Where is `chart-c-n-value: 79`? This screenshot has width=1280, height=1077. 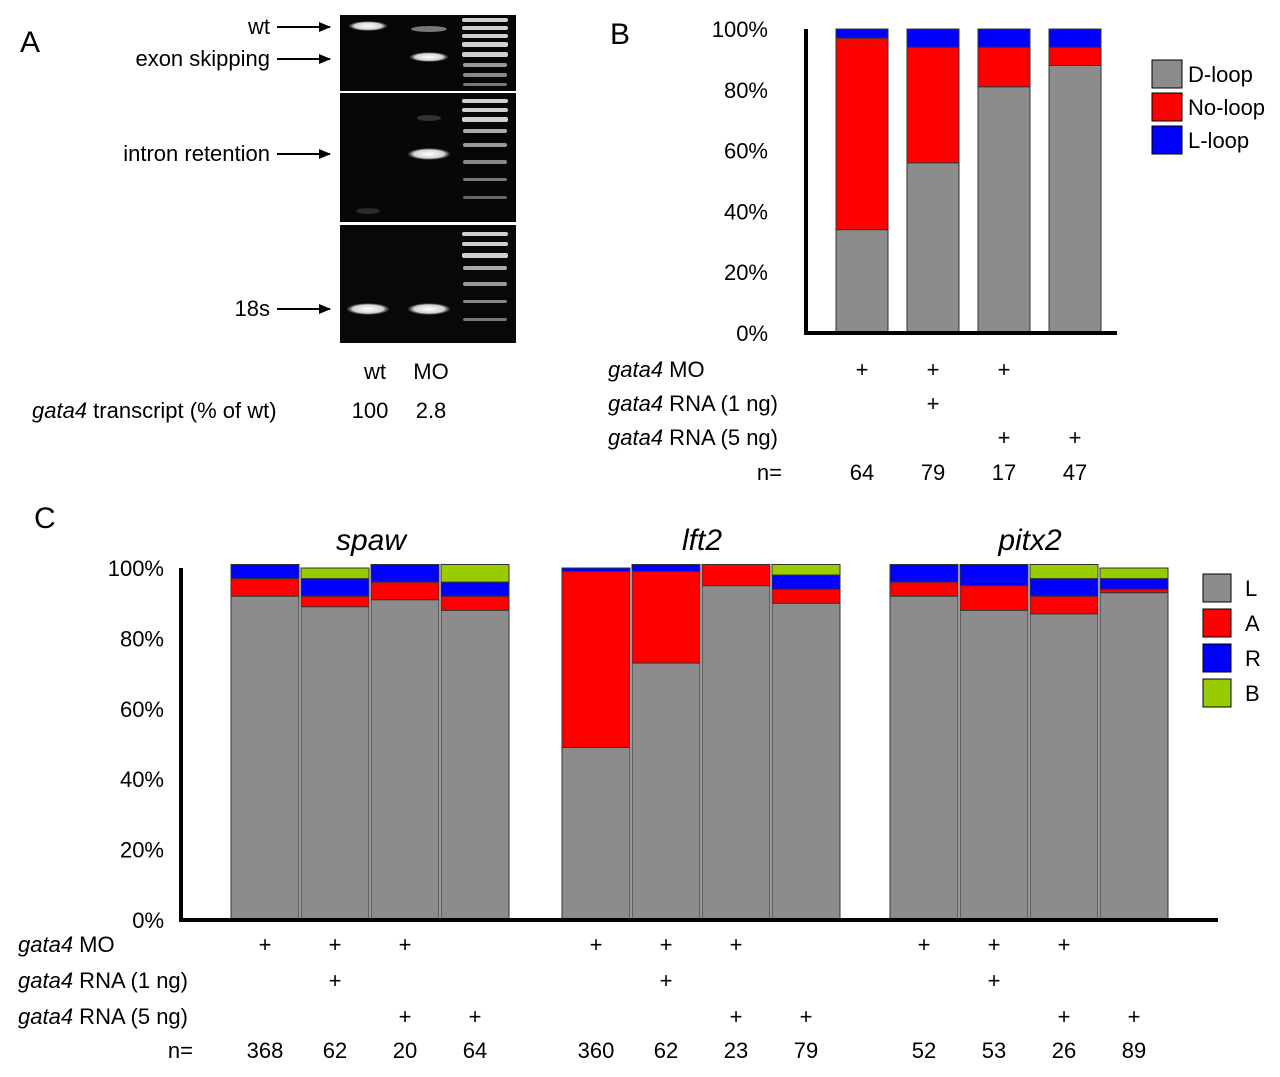
chart-c-n-value: 79 is located at coordinates (806, 1050).